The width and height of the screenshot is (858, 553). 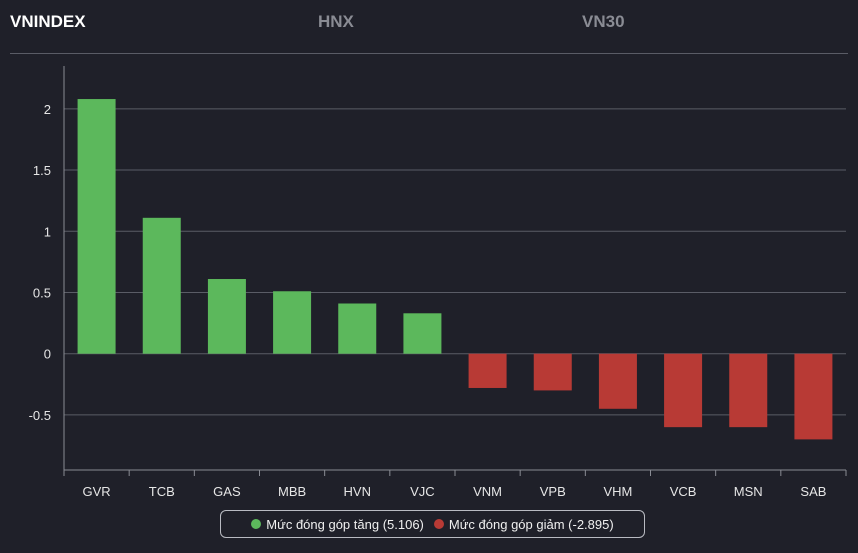 I want to click on x-tick-label: VNM, so click(x=487, y=491).